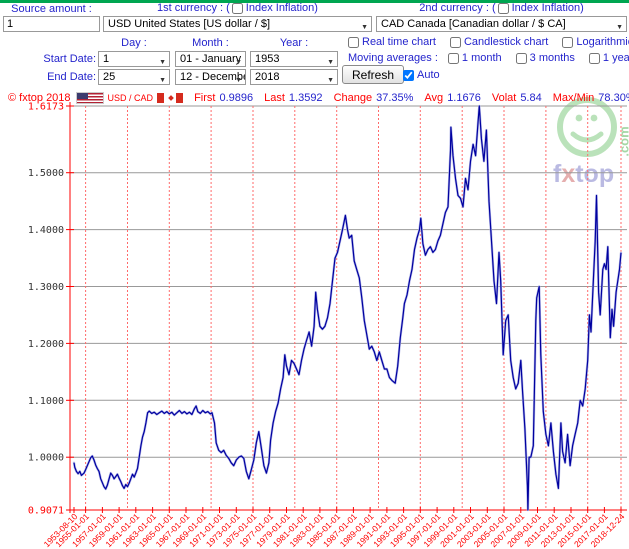 The width and height of the screenshot is (629, 549). I want to click on refresh-button: Refresh, so click(373, 74).